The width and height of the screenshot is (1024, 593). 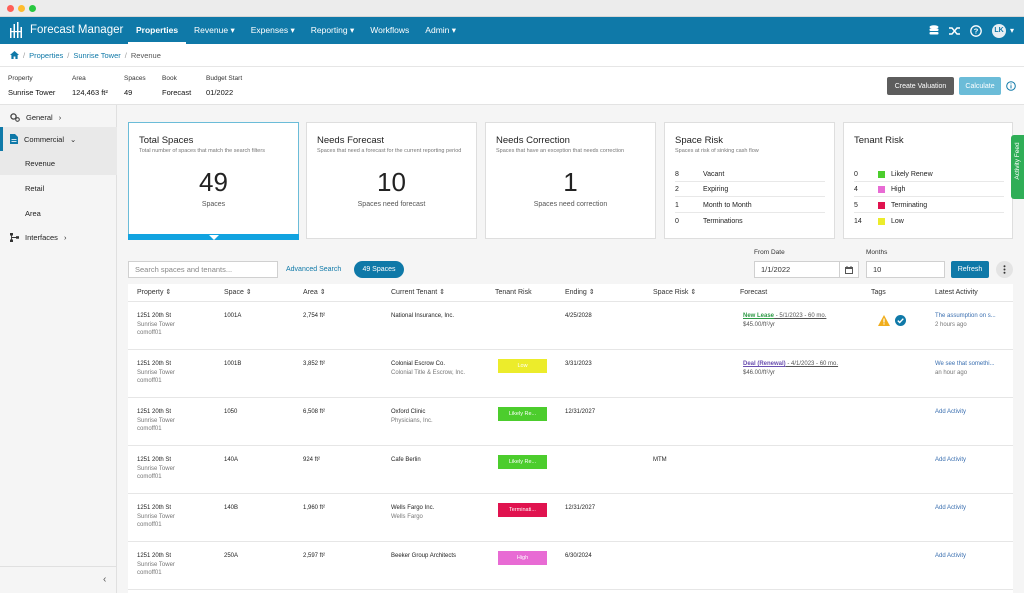 What do you see at coordinates (418, 292) in the screenshot?
I see `column-header-current-tenant: Current Tenant ⇕` at bounding box center [418, 292].